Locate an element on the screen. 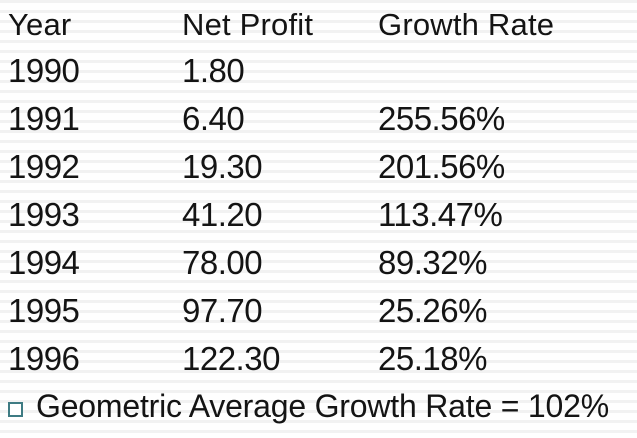  year-cell: 1996 is located at coordinates (44, 358).